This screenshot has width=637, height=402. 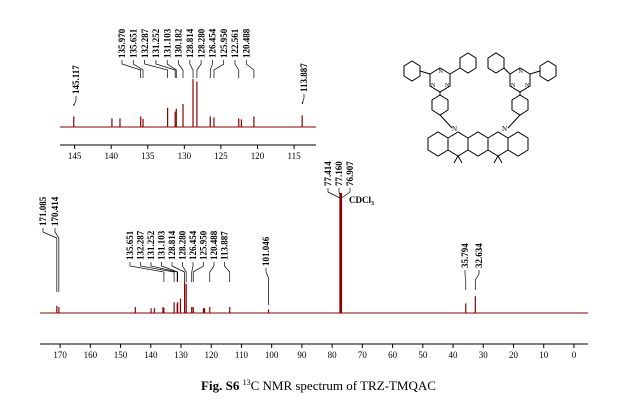 What do you see at coordinates (393, 355) in the screenshot?
I see `axis-tick-label: 60` at bounding box center [393, 355].